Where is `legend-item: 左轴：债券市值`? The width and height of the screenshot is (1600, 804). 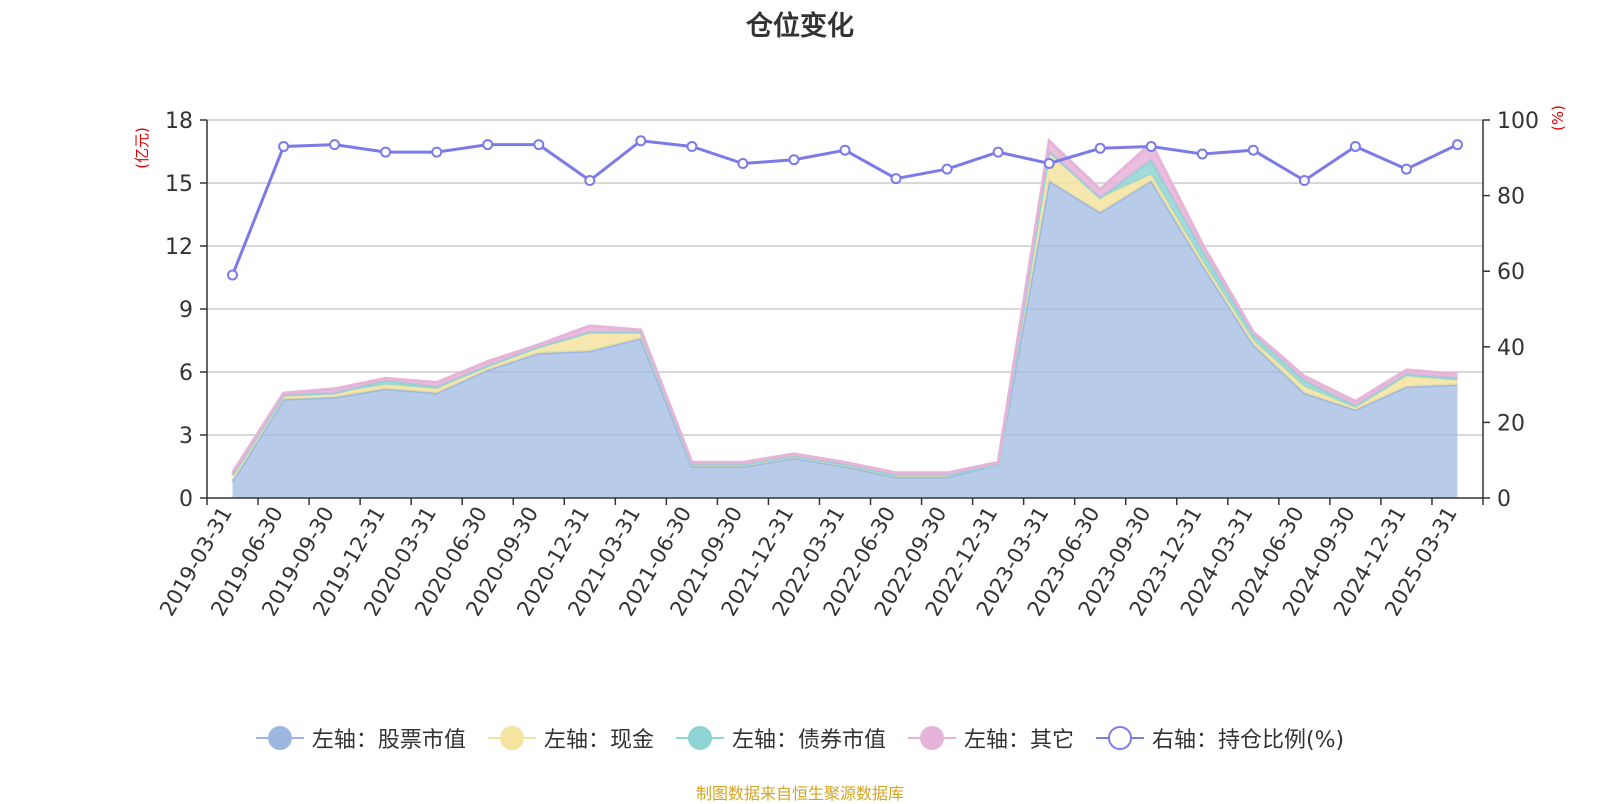
legend-item: 左轴：债券市值 is located at coordinates (780, 738).